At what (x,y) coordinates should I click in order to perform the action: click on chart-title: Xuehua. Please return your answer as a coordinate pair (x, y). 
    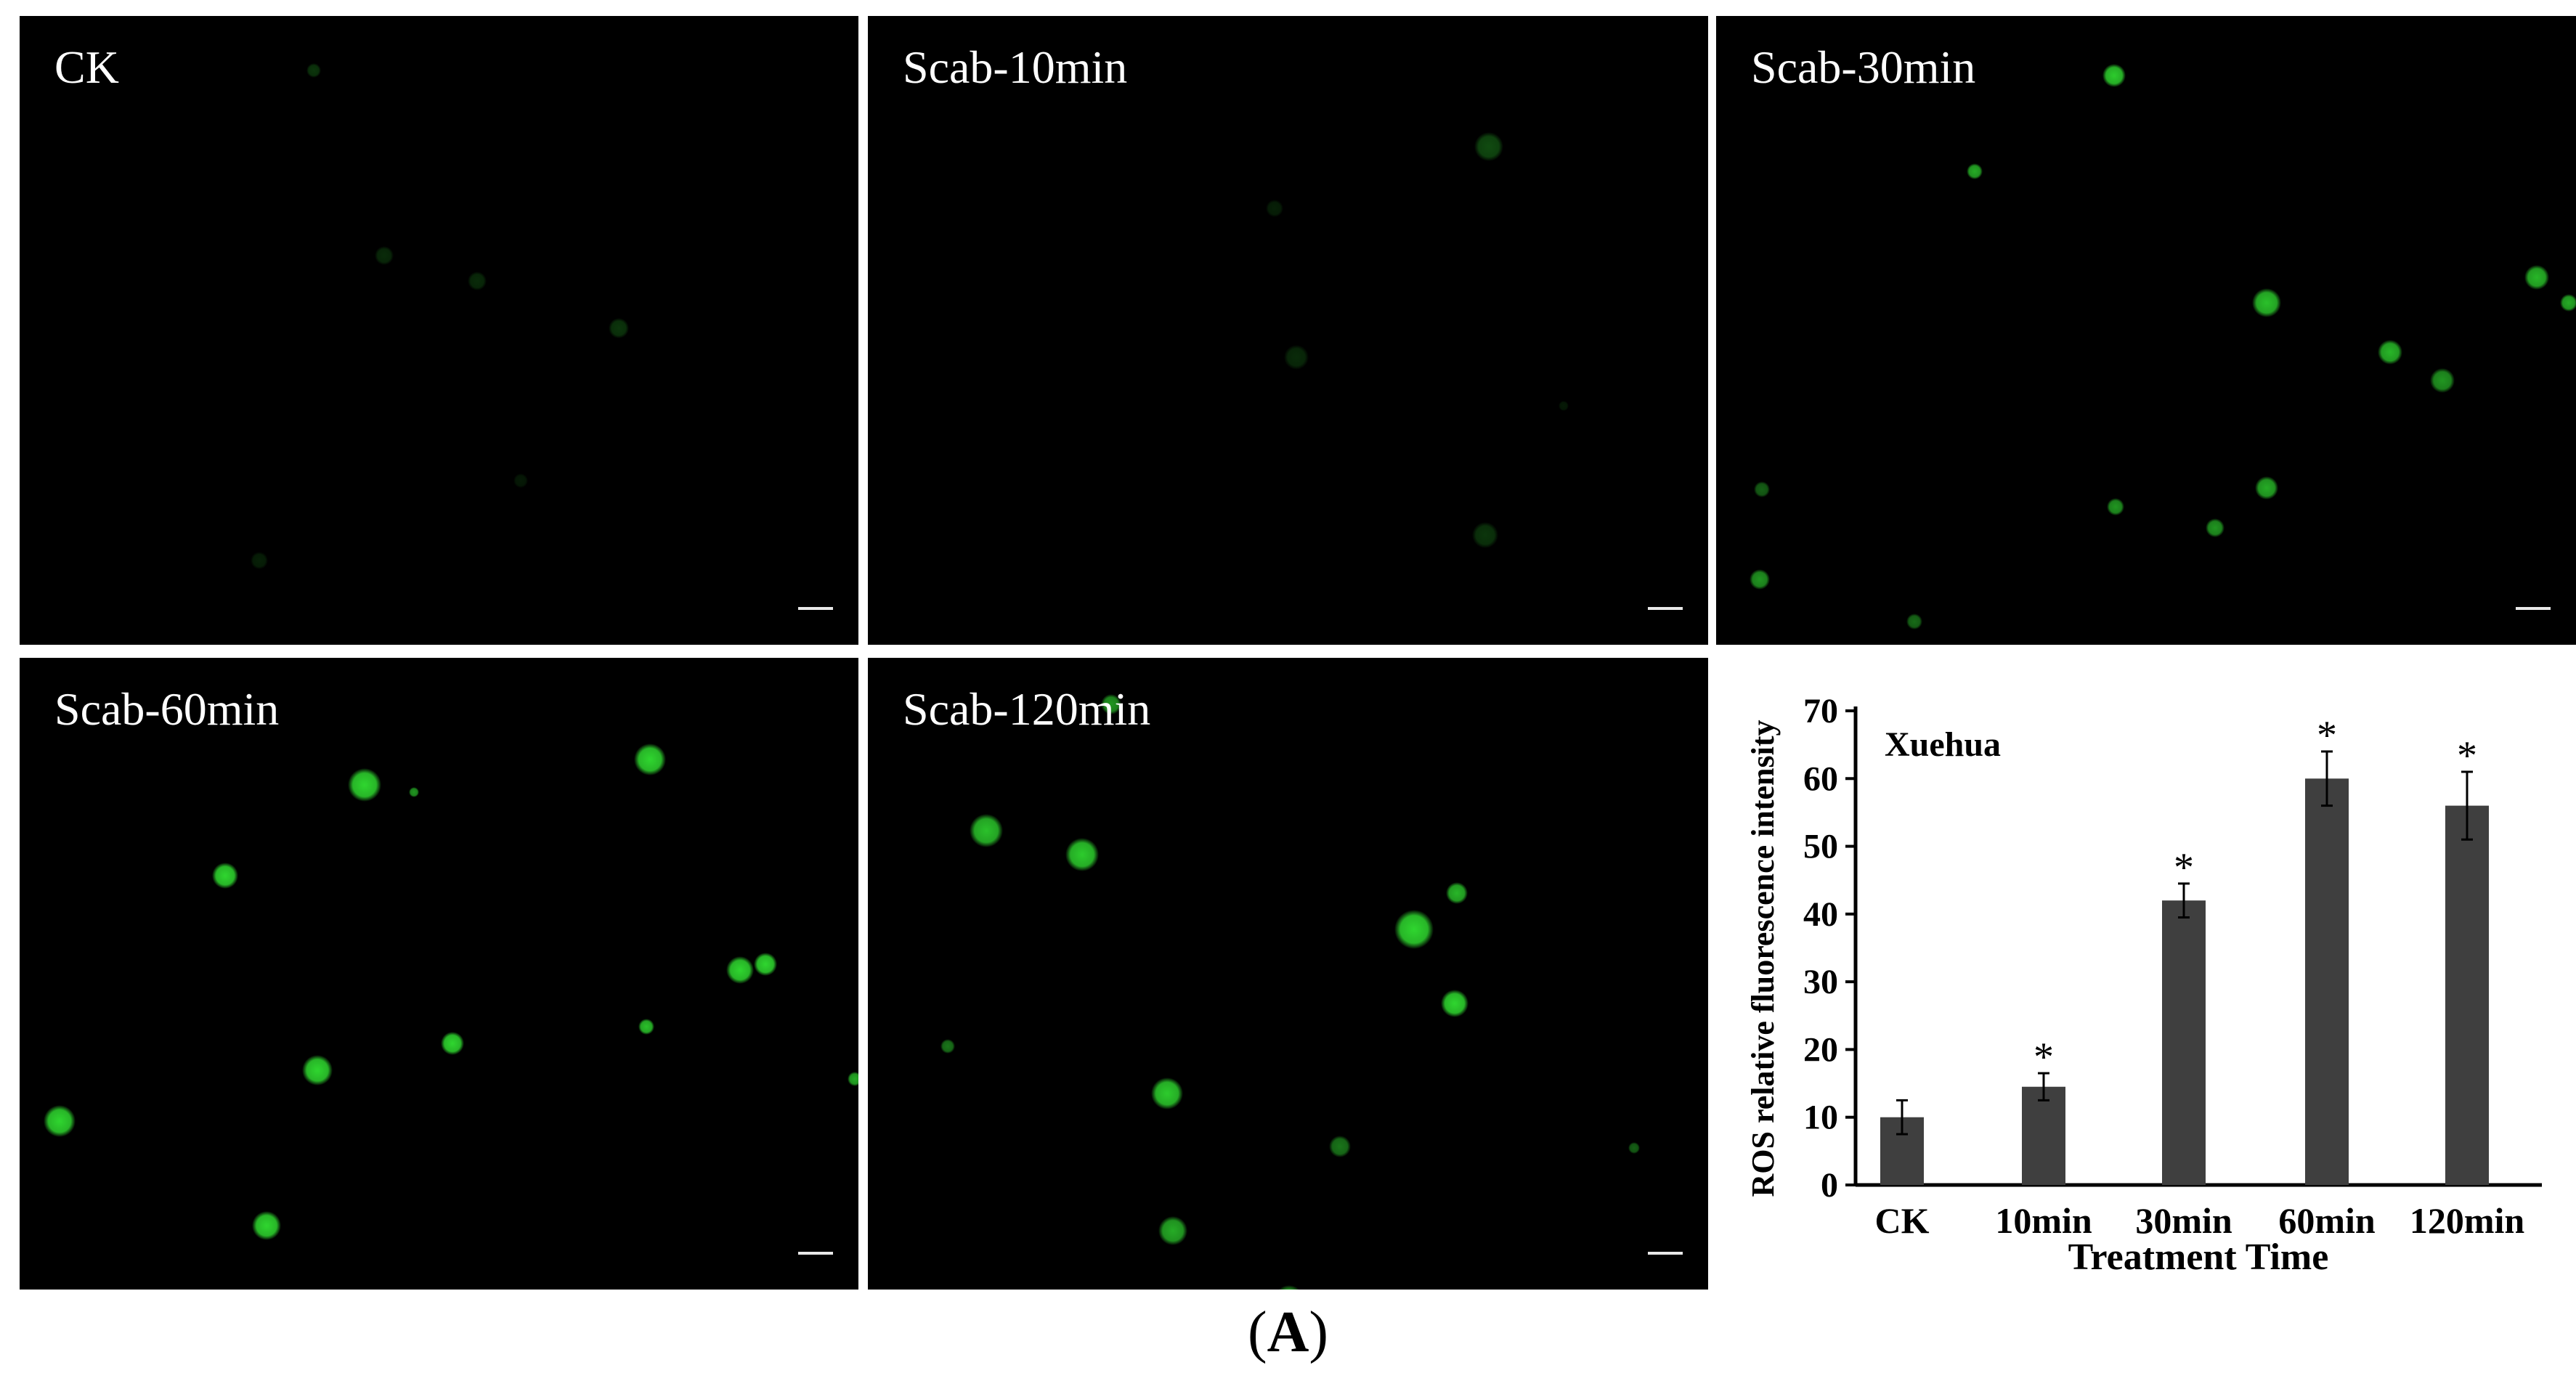
    Looking at the image, I should click on (1943, 744).